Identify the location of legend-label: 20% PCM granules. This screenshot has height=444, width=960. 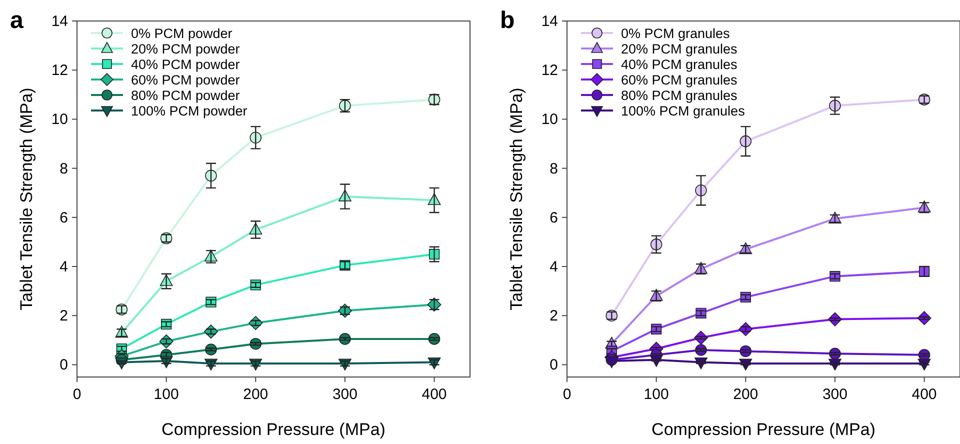
(679, 49).